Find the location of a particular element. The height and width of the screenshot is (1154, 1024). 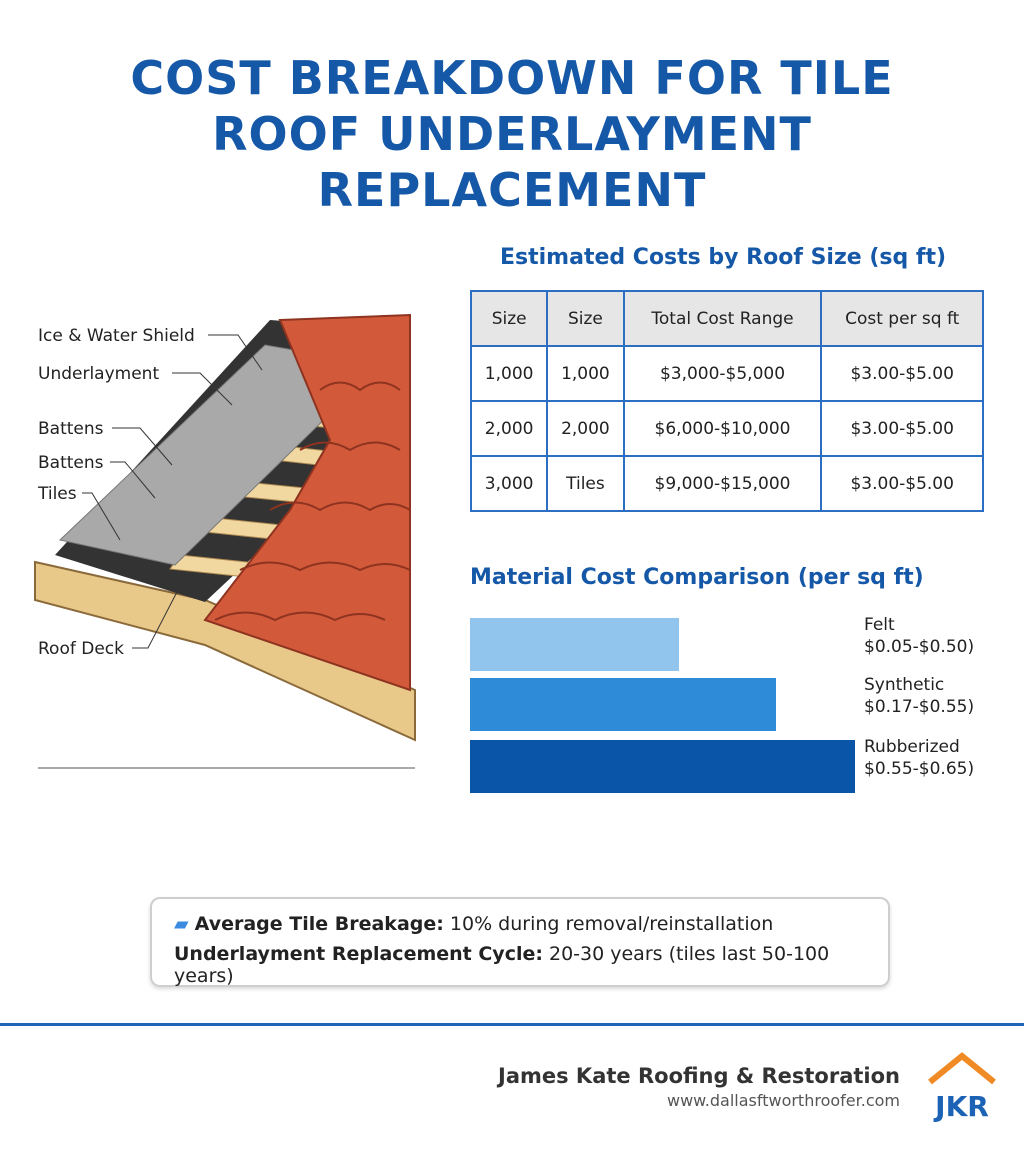

material-price: $0.17-$0.55) is located at coordinates (919, 707).